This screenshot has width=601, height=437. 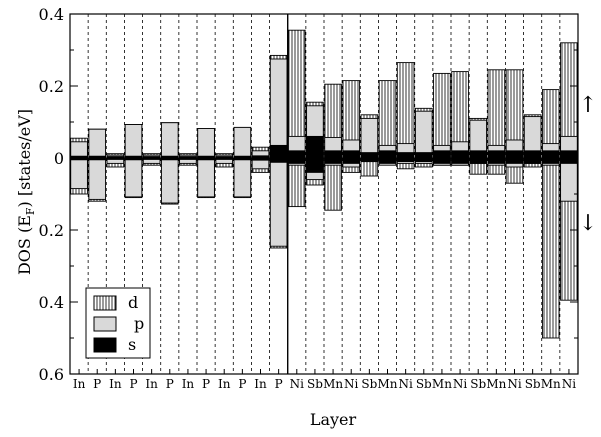 What do you see at coordinates (588, 105) in the screenshot?
I see `spin-up-arrow-icon: ↑` at bounding box center [588, 105].